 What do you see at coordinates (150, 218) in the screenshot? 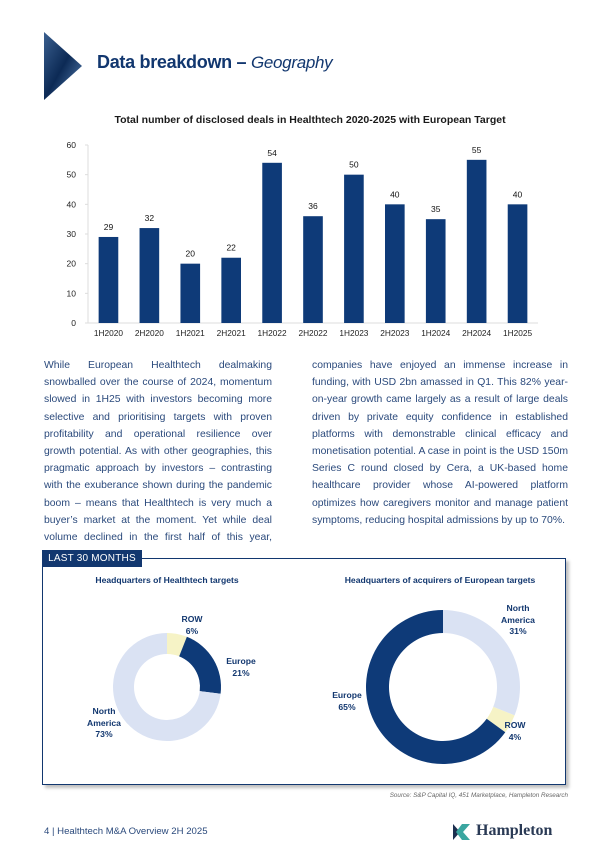
I see `data-label: 32` at bounding box center [150, 218].